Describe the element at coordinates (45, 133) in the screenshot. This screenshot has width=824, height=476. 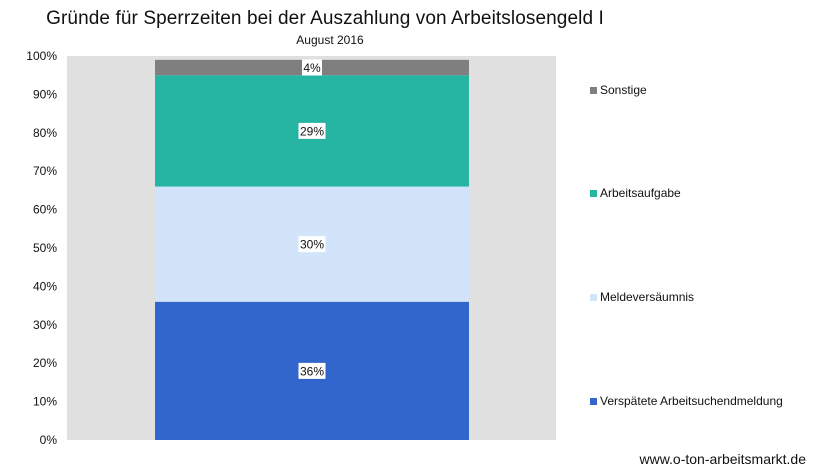
I see `y-tick-label: 80%` at that location.